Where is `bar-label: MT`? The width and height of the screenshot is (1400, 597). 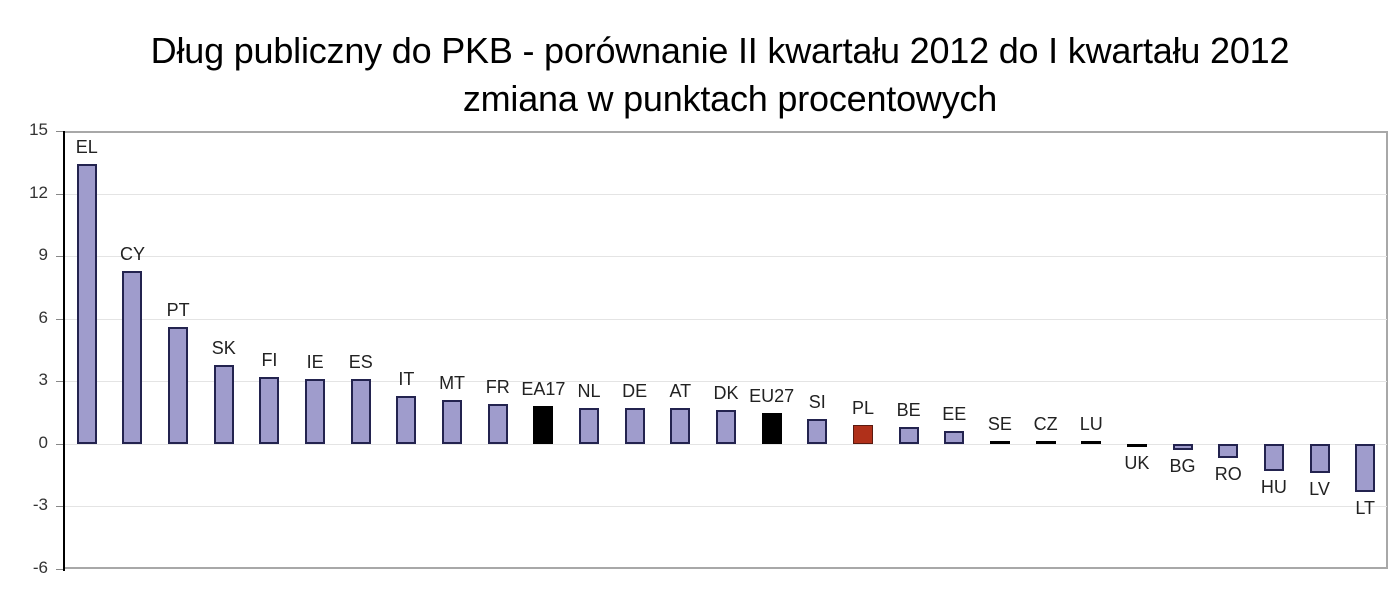 bar-label: MT is located at coordinates (452, 383).